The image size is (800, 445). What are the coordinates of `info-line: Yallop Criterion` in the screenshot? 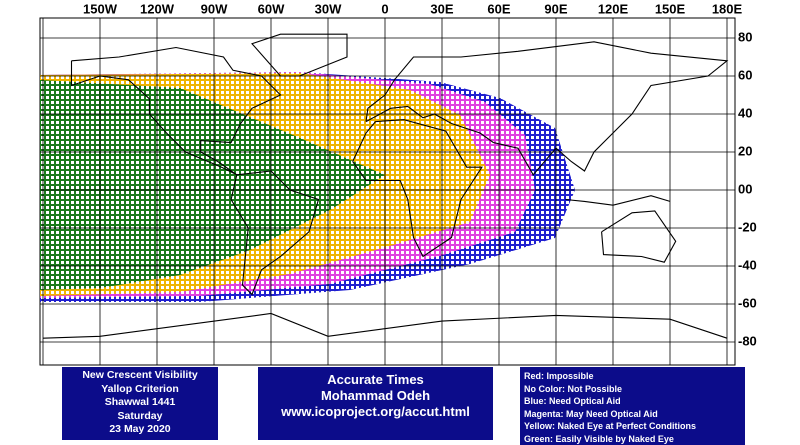 It's located at (140, 388).